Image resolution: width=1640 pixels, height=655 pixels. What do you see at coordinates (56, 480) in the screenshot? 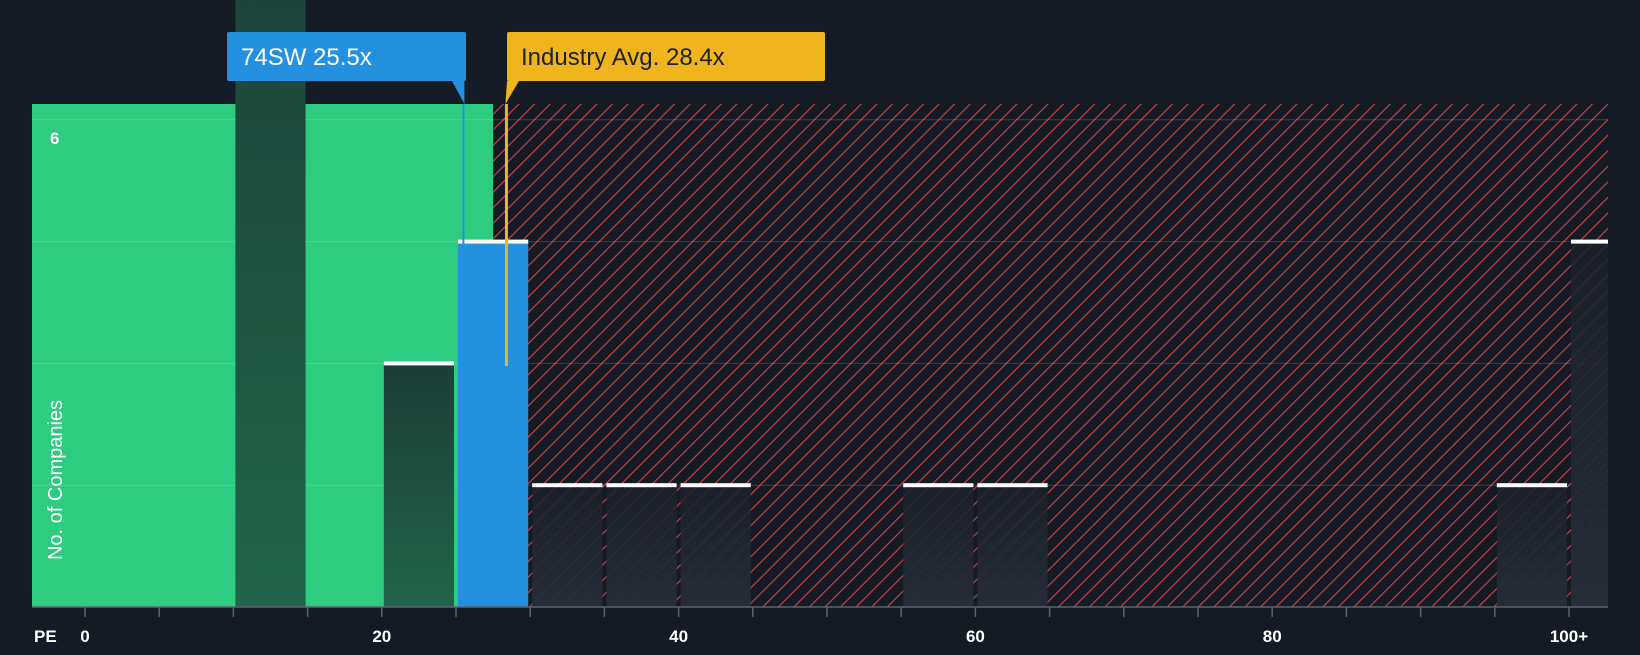
I see `y-axis-label: No. of Companies` at bounding box center [56, 480].